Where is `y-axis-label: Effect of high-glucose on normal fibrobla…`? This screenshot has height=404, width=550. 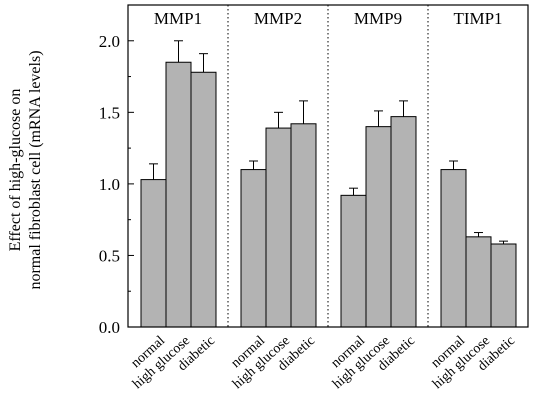
y-axis-label: Effect of high-glucose on normal fibrobla… is located at coordinates (25, 169).